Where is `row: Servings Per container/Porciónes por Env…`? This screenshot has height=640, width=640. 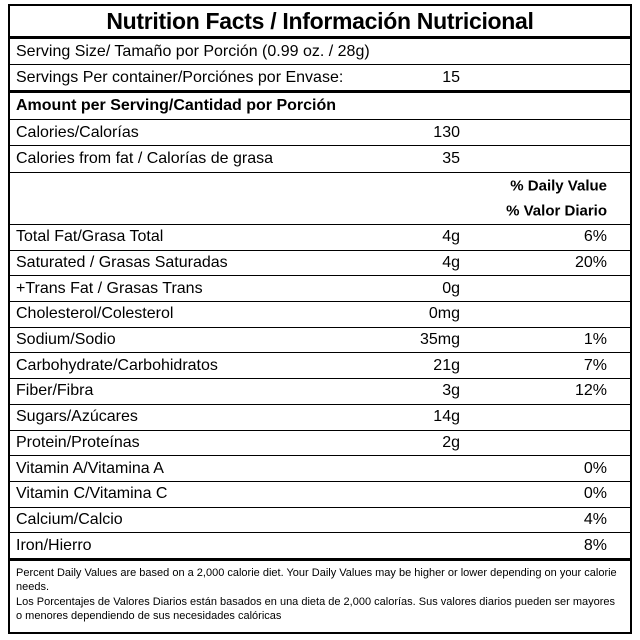 row: Servings Per container/Porciónes por Env… is located at coordinates (320, 79).